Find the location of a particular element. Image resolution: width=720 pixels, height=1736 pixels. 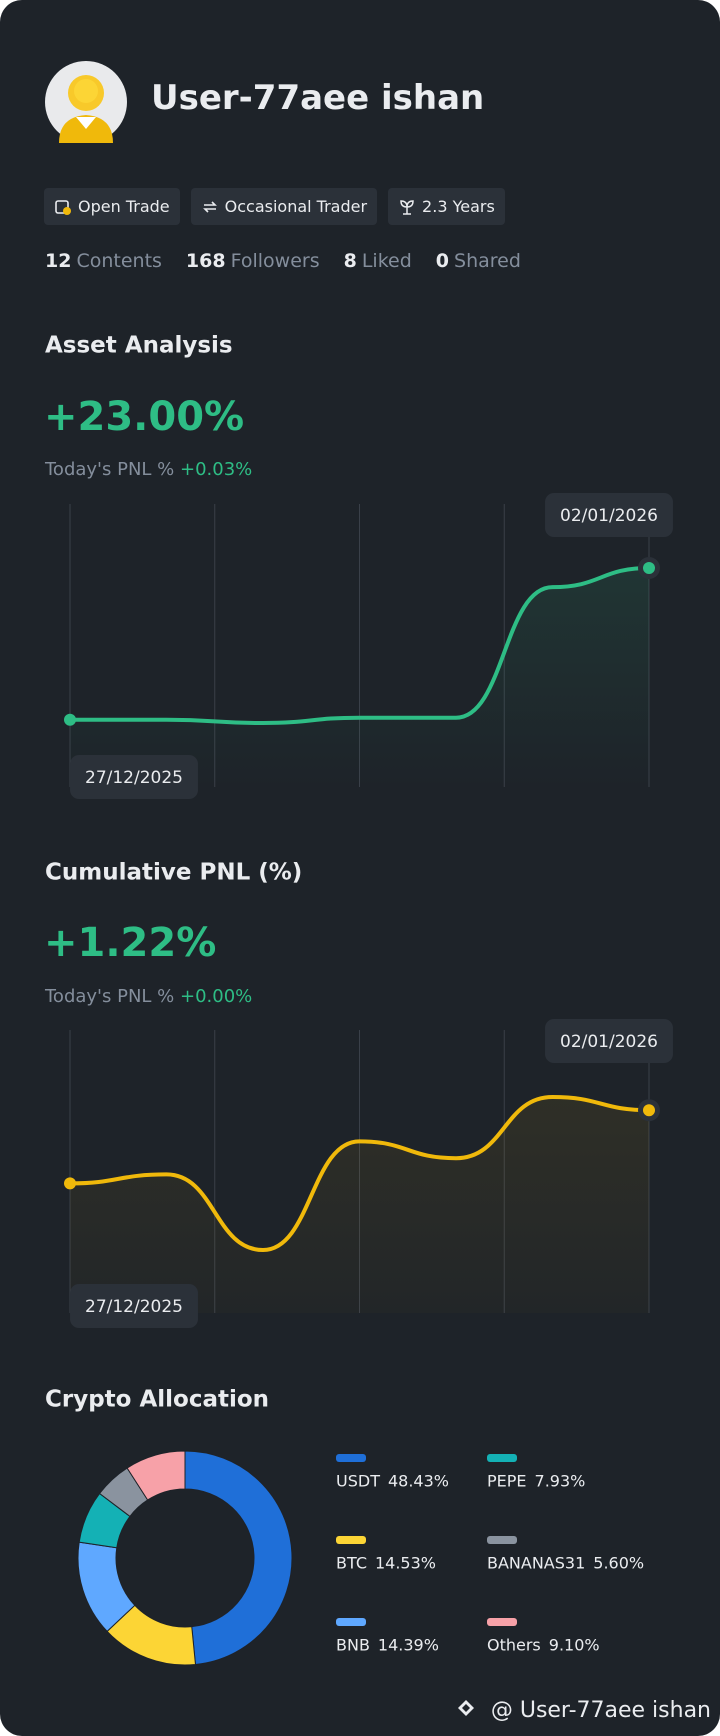

watermark-text: @ User-77aee ishan is located at coordinates (601, 1710).